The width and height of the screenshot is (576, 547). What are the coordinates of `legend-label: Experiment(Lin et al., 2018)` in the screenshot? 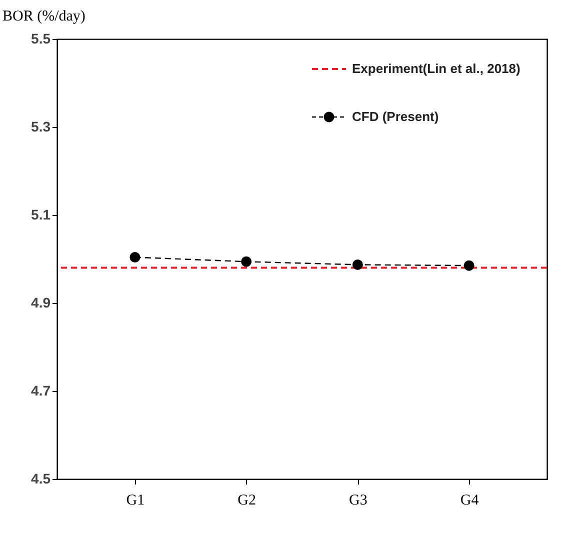 It's located at (436, 68).